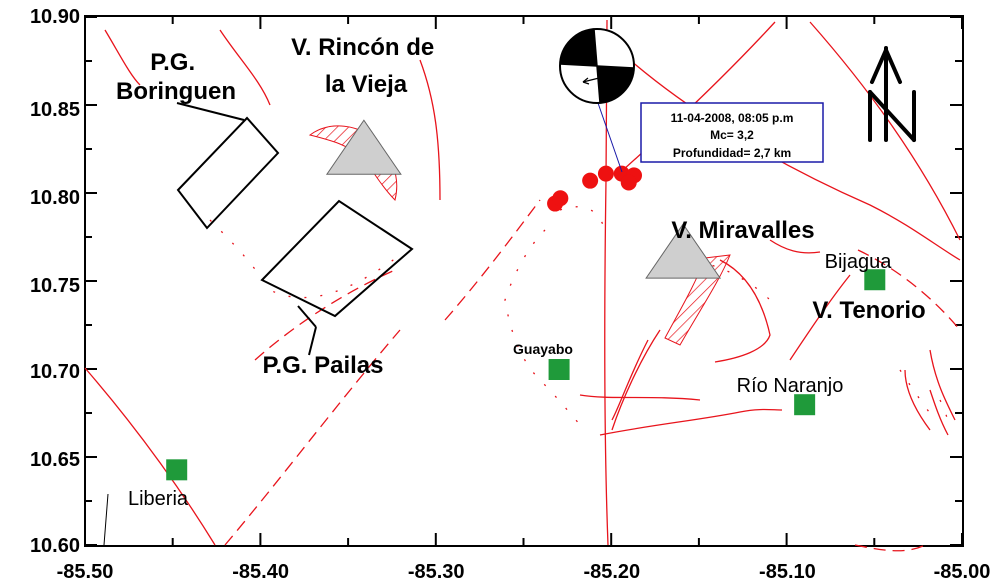 The image size is (1003, 587). I want to click on pg-pailas-label: P.G. Pailas, so click(323, 365).